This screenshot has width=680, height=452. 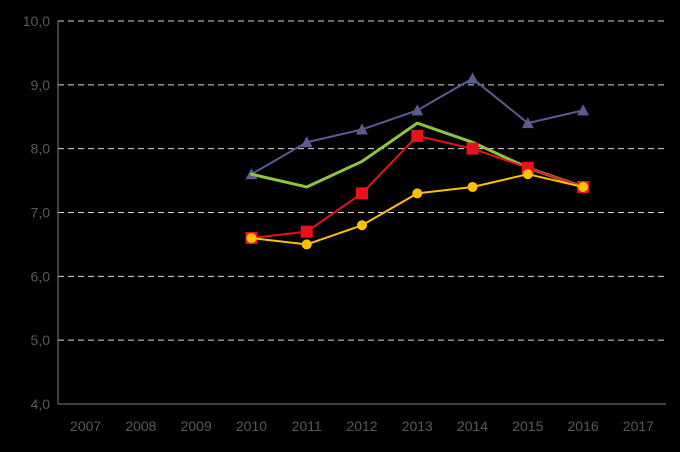 I want to click on x-tick-label: 2008, so click(x=140, y=426).